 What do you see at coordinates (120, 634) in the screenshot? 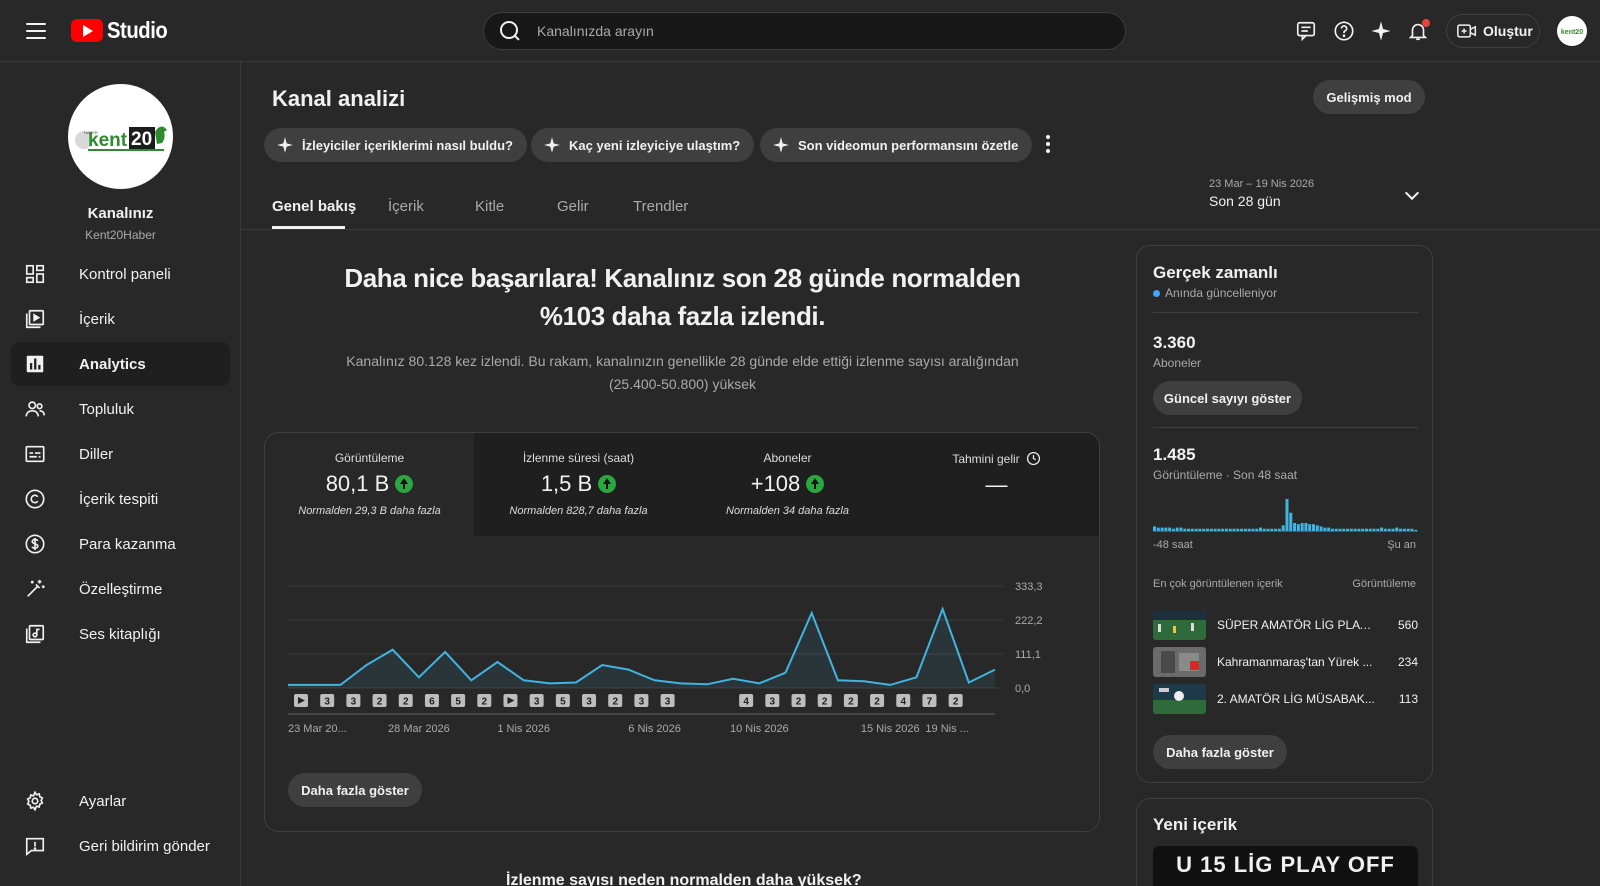
I see `sidebar-item-audio-library: Ses kitaplığı` at bounding box center [120, 634].